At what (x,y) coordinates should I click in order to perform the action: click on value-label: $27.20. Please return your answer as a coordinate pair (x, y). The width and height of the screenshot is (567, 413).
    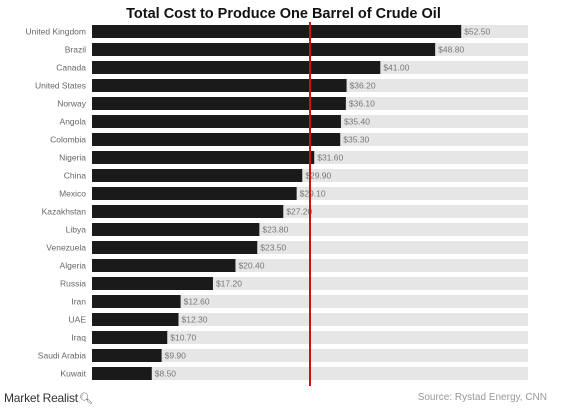
    Looking at the image, I should click on (299, 212).